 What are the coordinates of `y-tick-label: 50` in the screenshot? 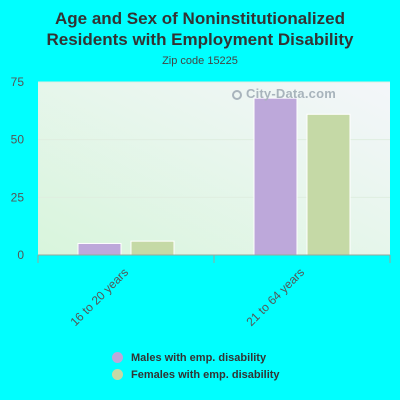 It's located at (18, 140).